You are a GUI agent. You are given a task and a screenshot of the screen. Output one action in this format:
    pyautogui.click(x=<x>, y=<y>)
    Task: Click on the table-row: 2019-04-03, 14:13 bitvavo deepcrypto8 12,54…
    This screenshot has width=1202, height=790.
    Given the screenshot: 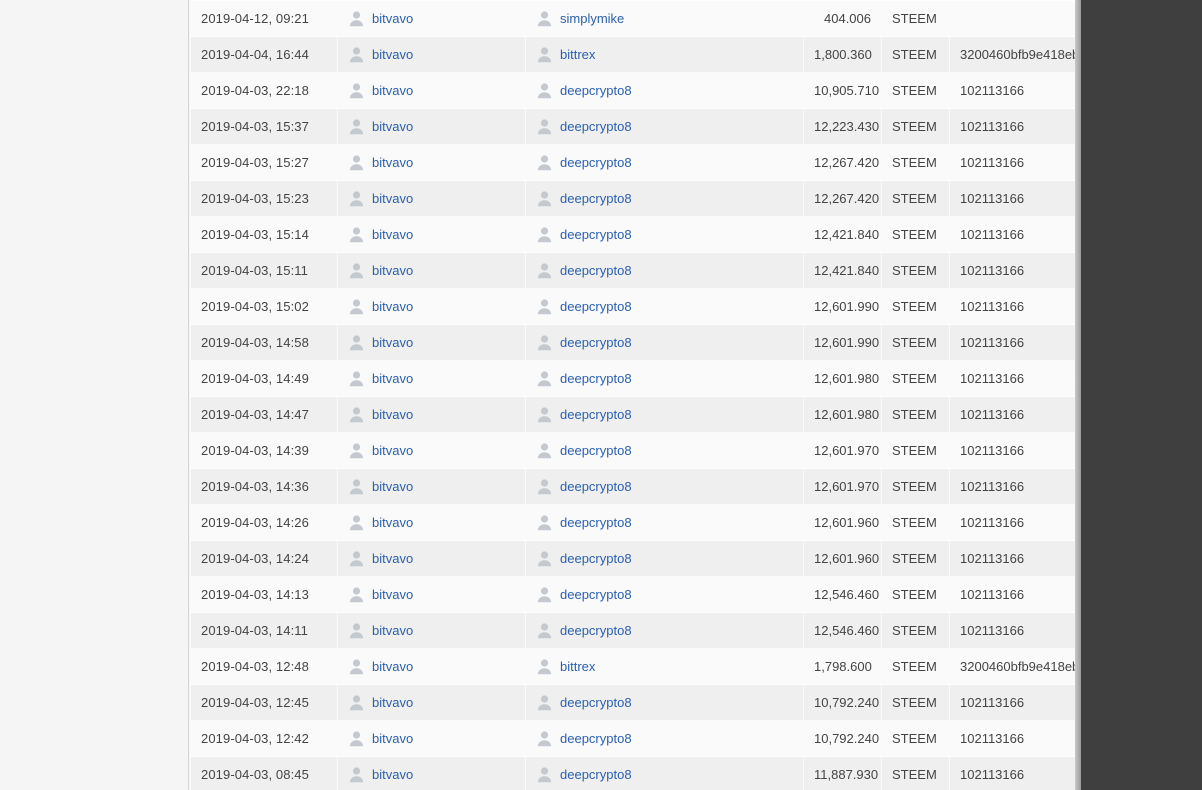 What is the action you would take?
    pyautogui.click(x=632, y=594)
    